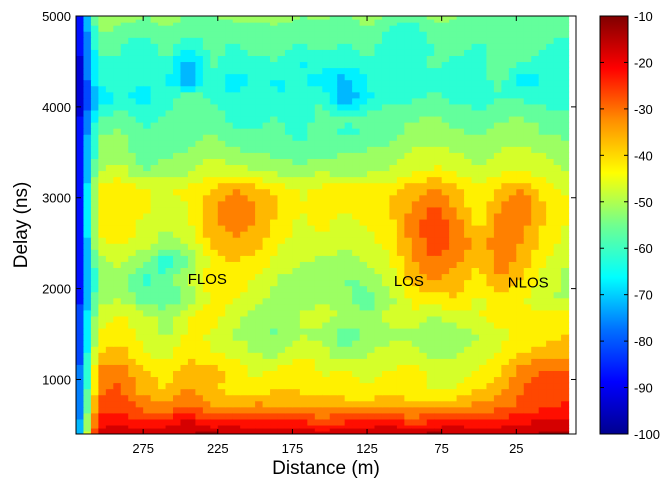 The width and height of the screenshot is (667, 482). What do you see at coordinates (56, 289) in the screenshot?
I see `y-tick-label: 2000` at bounding box center [56, 289].